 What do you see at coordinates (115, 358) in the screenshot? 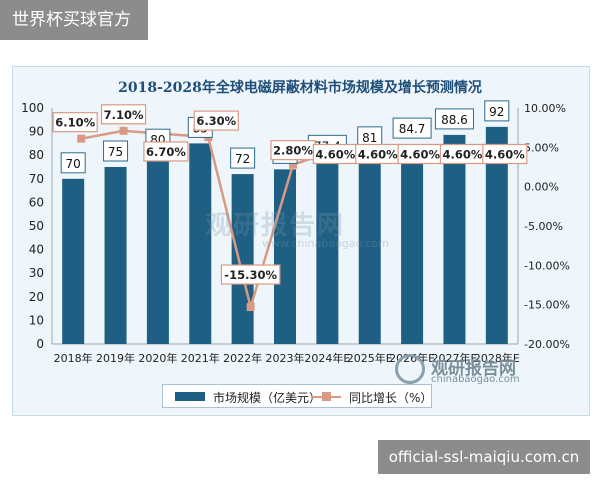
I see `x-tick-label: 2019年` at bounding box center [115, 358].